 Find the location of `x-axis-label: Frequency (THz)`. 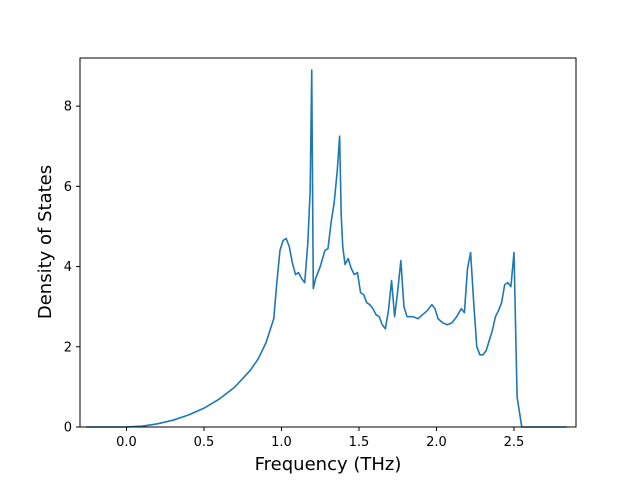

x-axis-label: Frequency (THz) is located at coordinates (328, 464).